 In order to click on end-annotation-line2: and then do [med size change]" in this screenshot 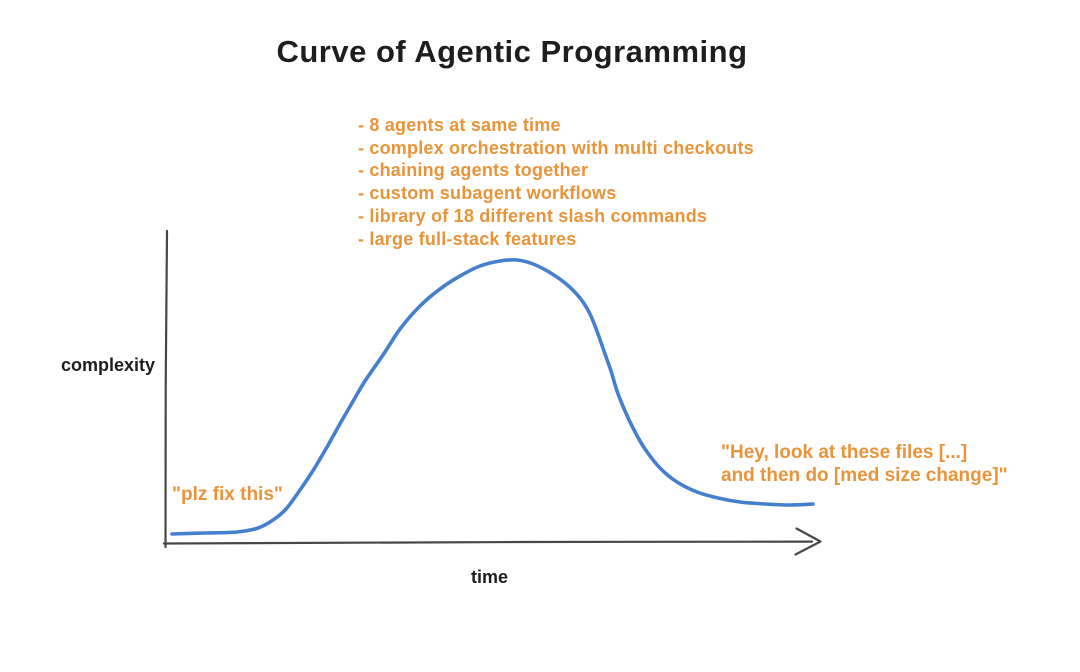, I will do `click(864, 475)`.